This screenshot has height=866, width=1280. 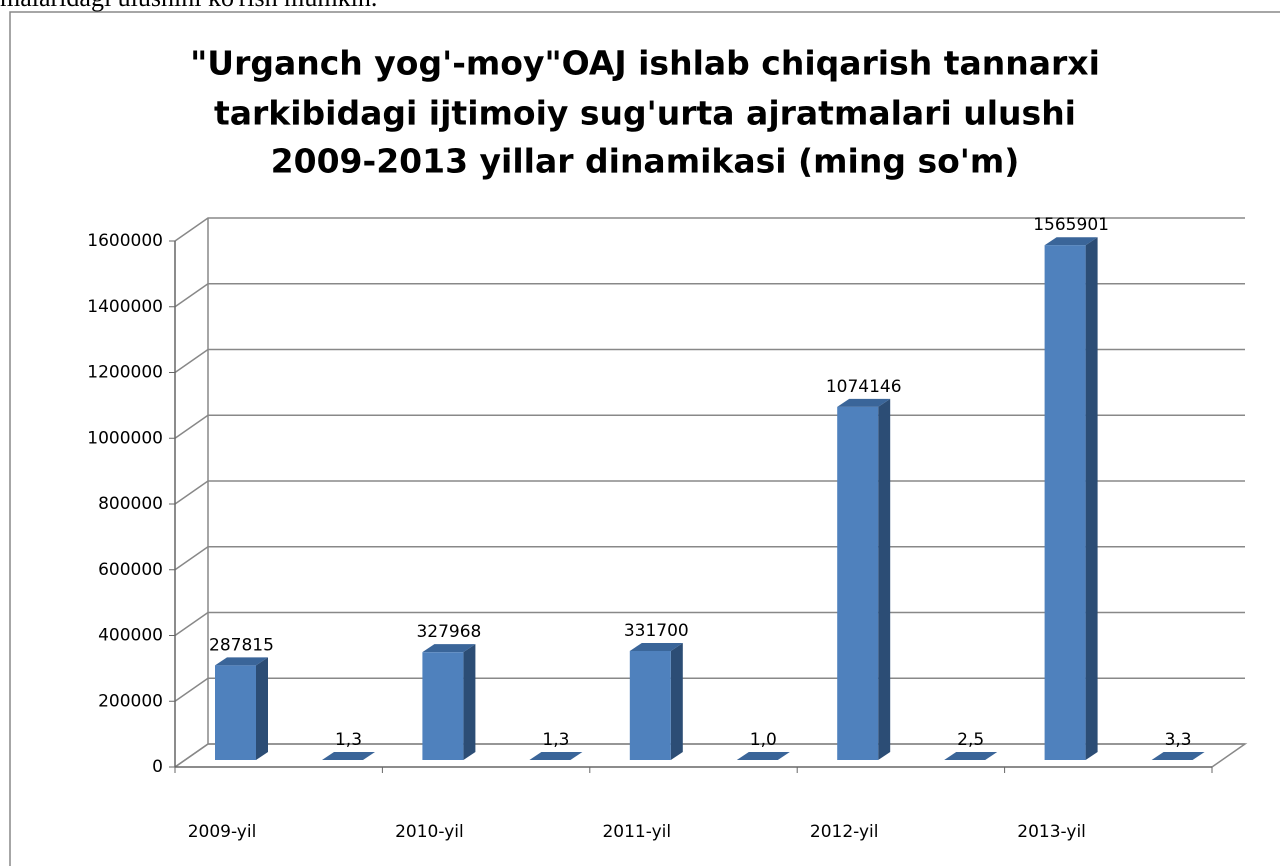 What do you see at coordinates (1071, 225) in the screenshot?
I see `value-label: 1565901` at bounding box center [1071, 225].